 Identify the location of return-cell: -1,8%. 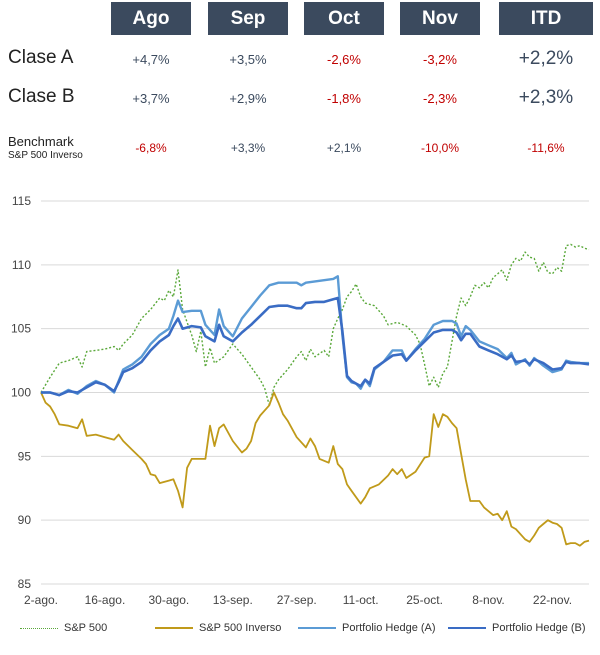
(344, 98).